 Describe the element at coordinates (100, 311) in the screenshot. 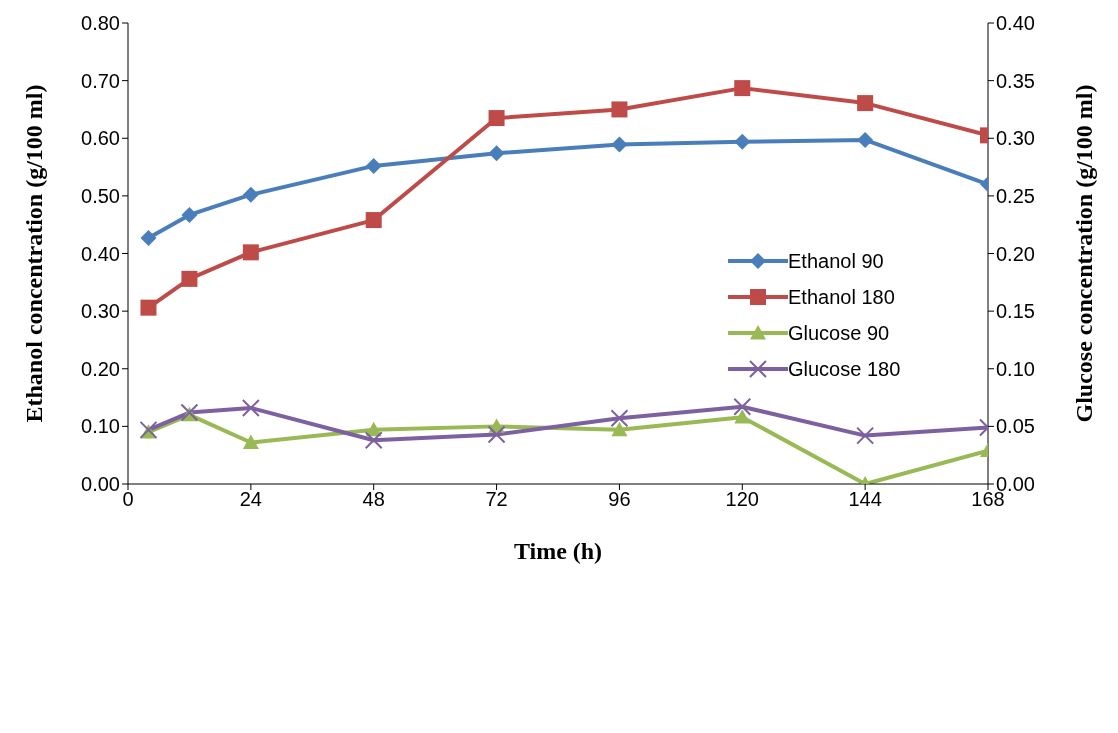

I see `y-tick-label: 0.30` at that location.